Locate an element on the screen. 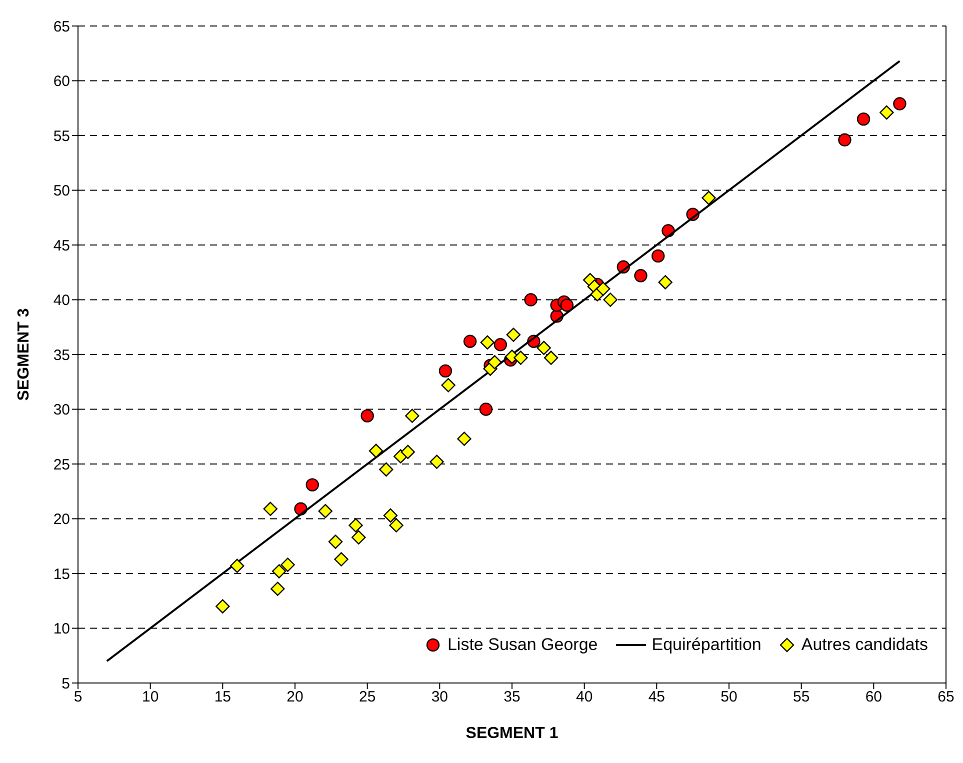 The width and height of the screenshot is (963, 763). y-axis-title: SEGMENT 3 is located at coordinates (24, 354).